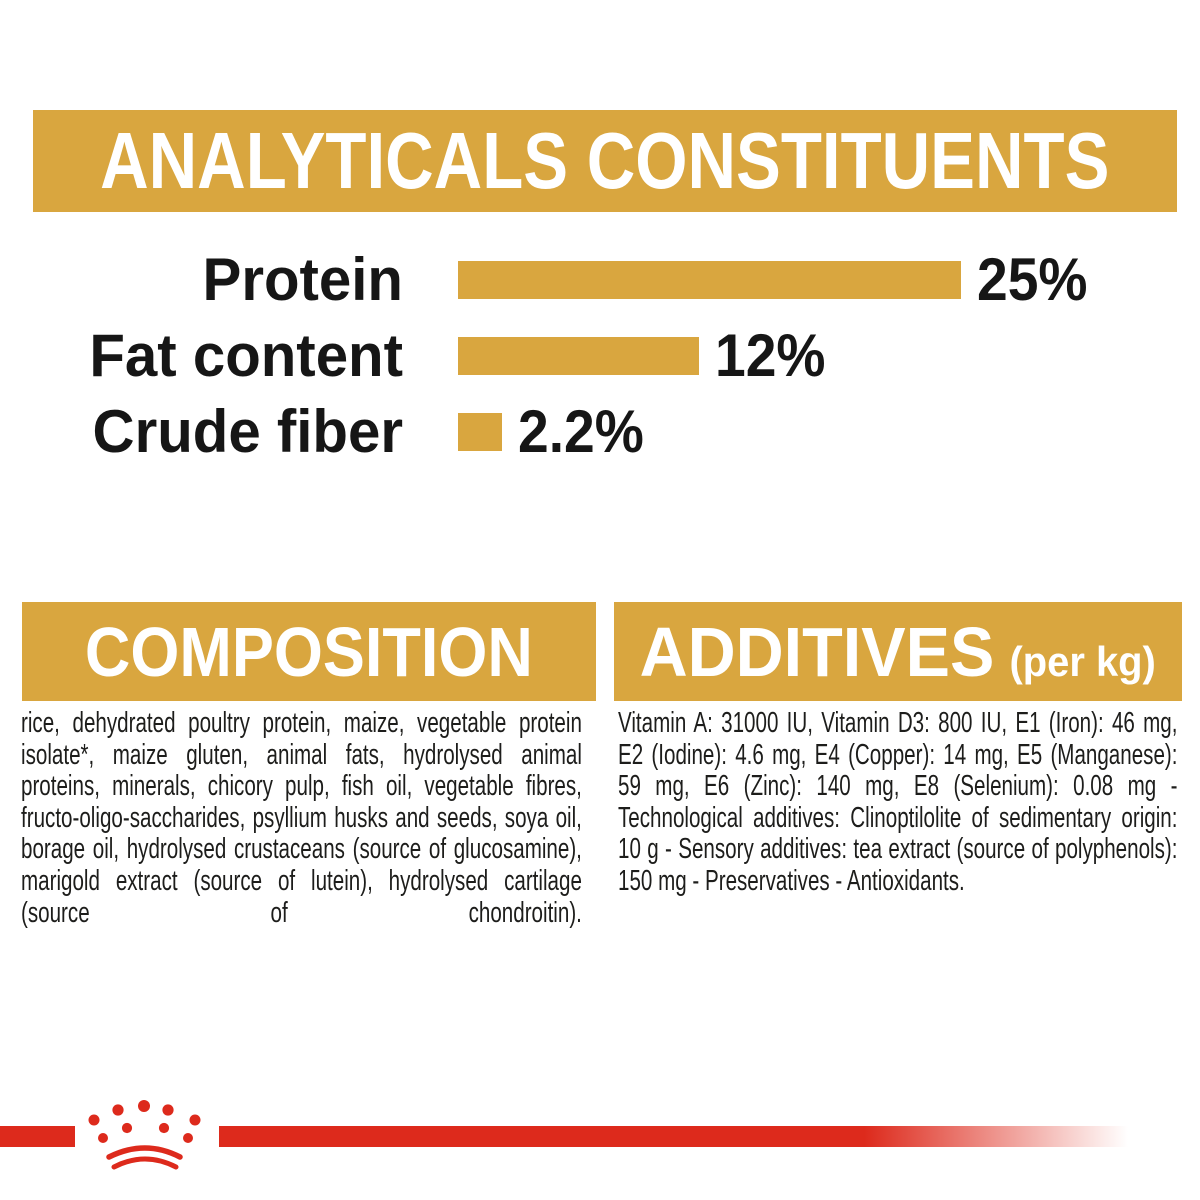  I want to click on bar-label-crude-fiber: Crude fiber, so click(247, 431).